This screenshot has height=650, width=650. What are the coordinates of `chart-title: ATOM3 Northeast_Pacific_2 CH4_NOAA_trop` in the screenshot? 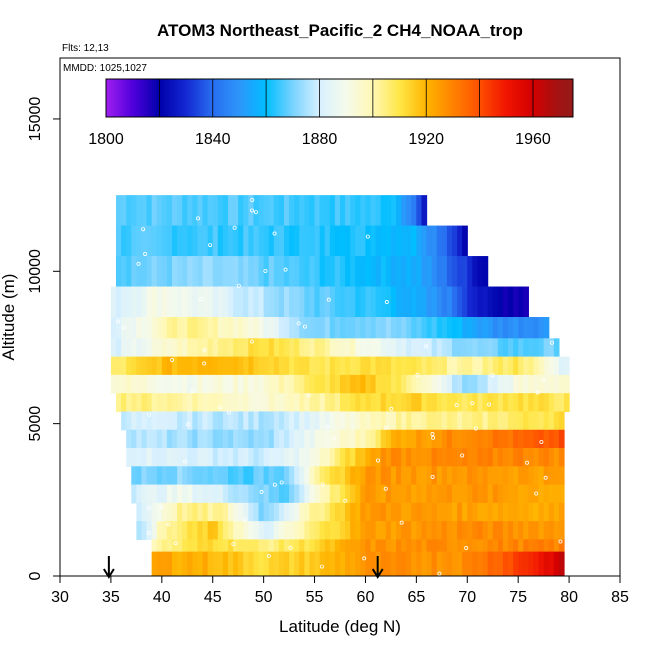 It's located at (340, 30).